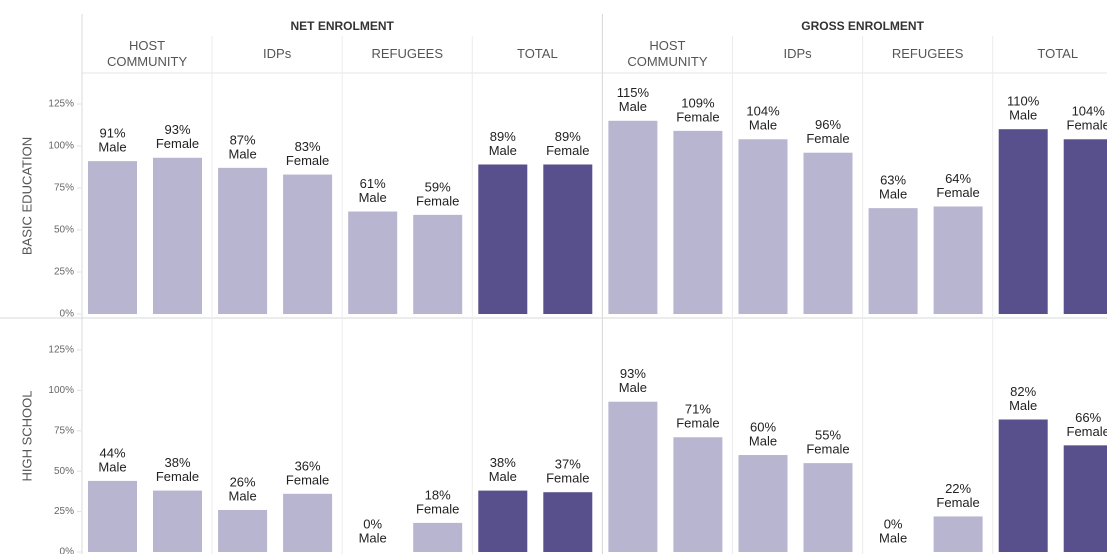 The height and width of the screenshot is (554, 1107). What do you see at coordinates (828, 124) in the screenshot?
I see `value-label: 96%` at bounding box center [828, 124].